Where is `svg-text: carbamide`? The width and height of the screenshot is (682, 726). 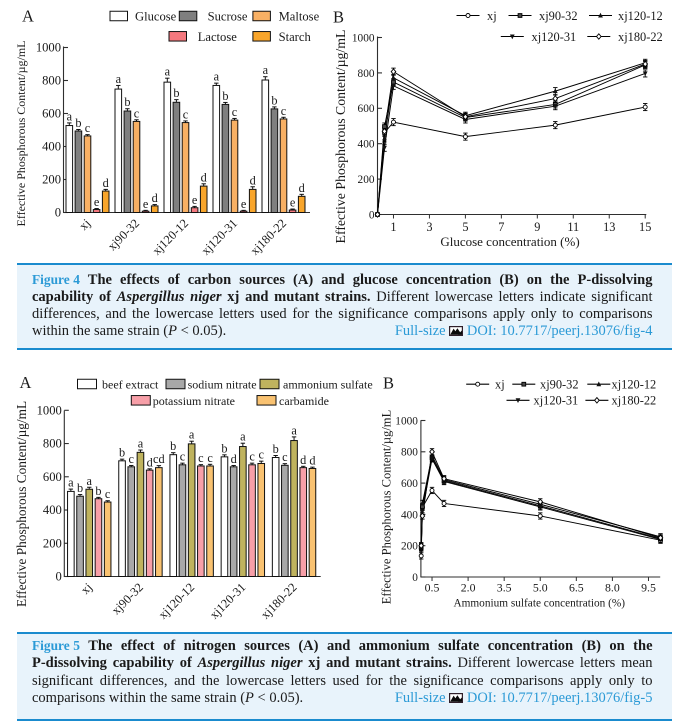 svg-text: carbamide is located at coordinates (304, 401).